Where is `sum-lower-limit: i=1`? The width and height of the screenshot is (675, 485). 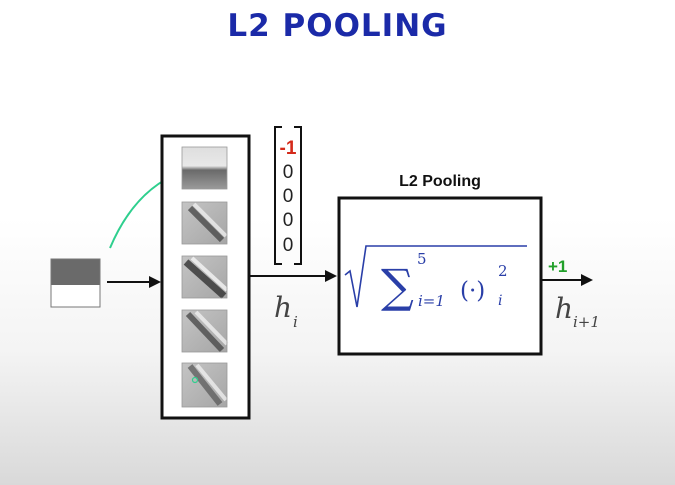
sum-lower-limit: i=1 is located at coordinates (431, 301).